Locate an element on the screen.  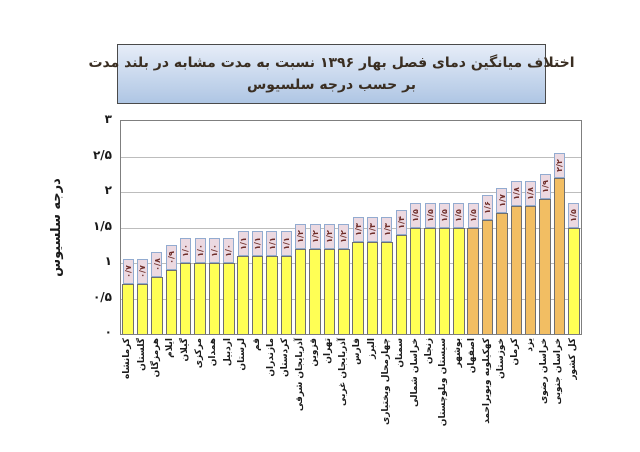
x-axis-label: یزد is located at coordinates (529, 345).